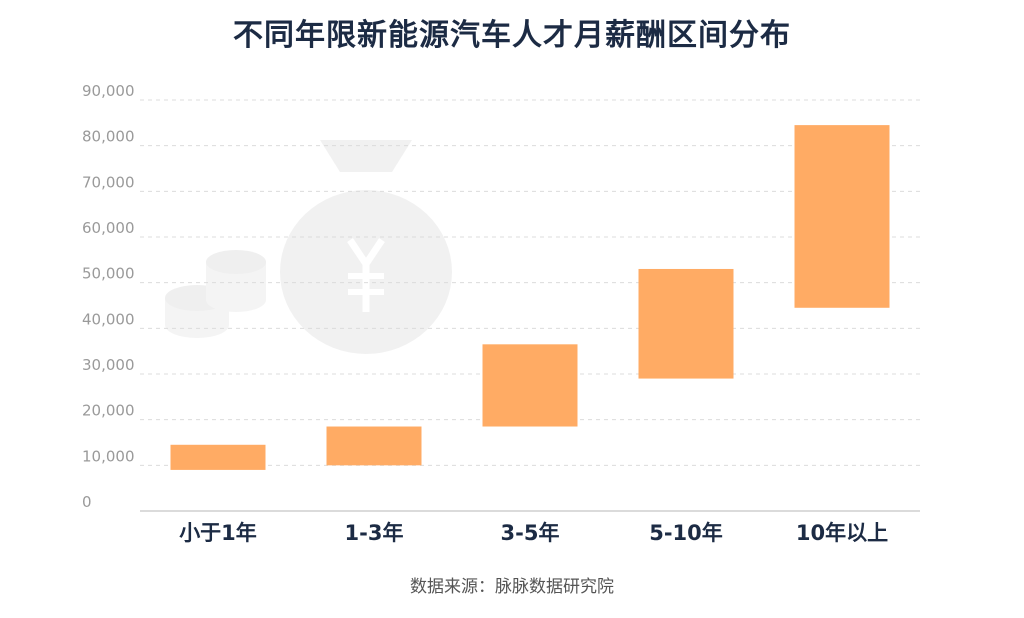 The image size is (1024, 618). I want to click on y-tick-label: 20,000, so click(108, 411).